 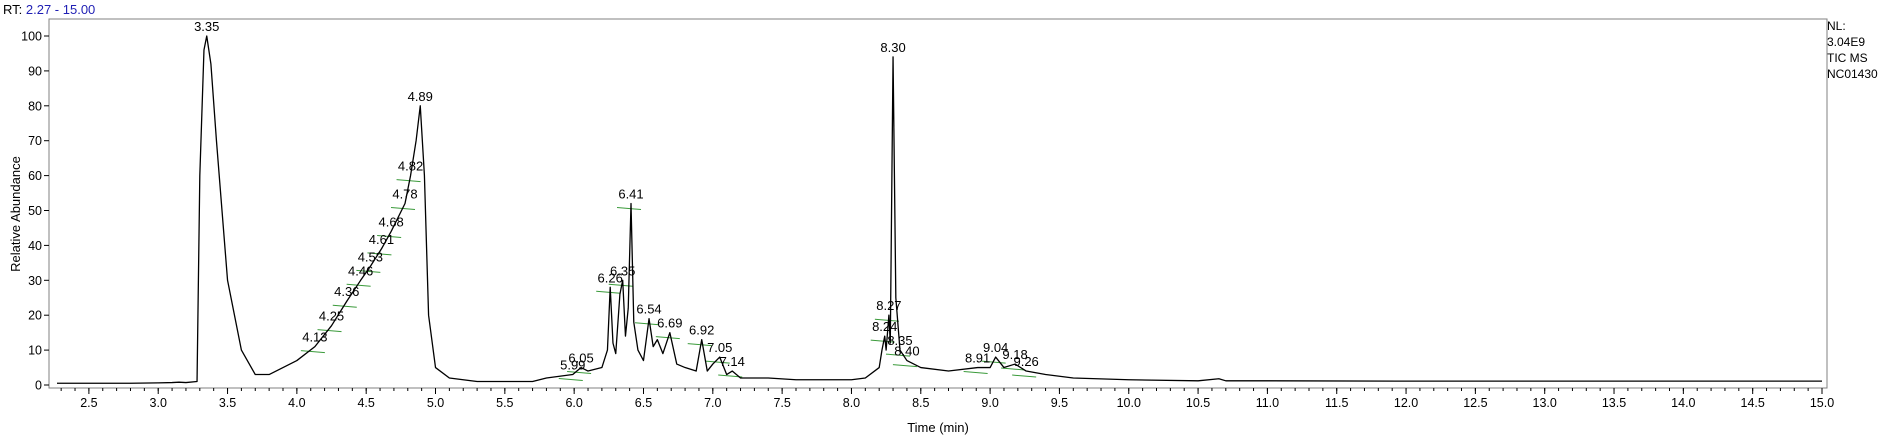 What do you see at coordinates (35, 351) in the screenshot?
I see `y-tick-label: 10` at bounding box center [35, 351].